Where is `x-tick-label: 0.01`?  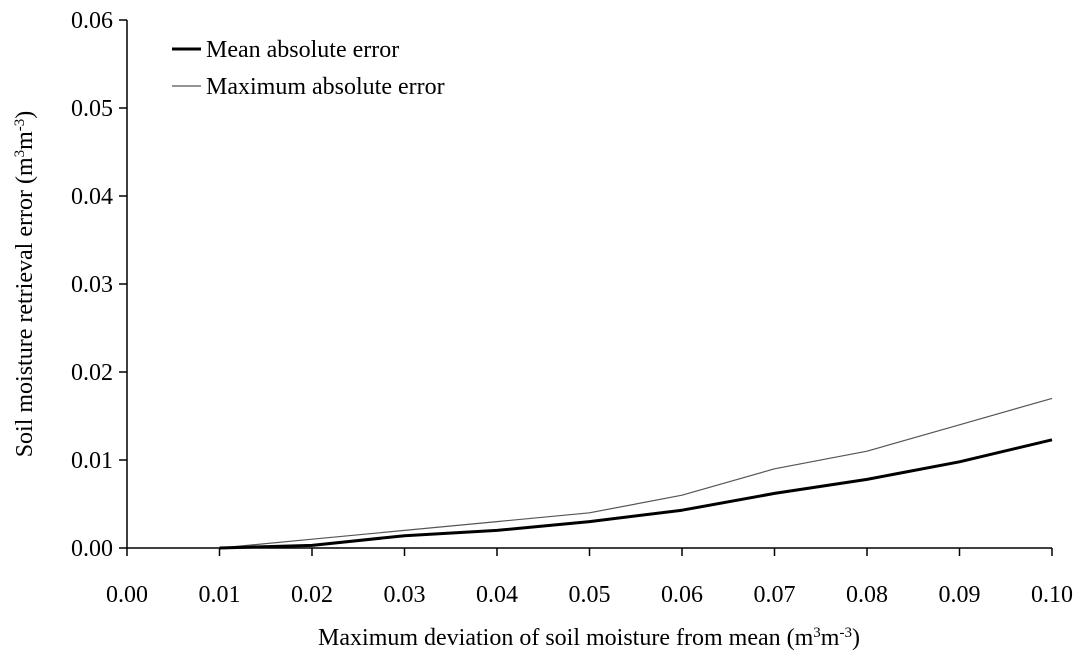 x-tick-label: 0.01 is located at coordinates (220, 595).